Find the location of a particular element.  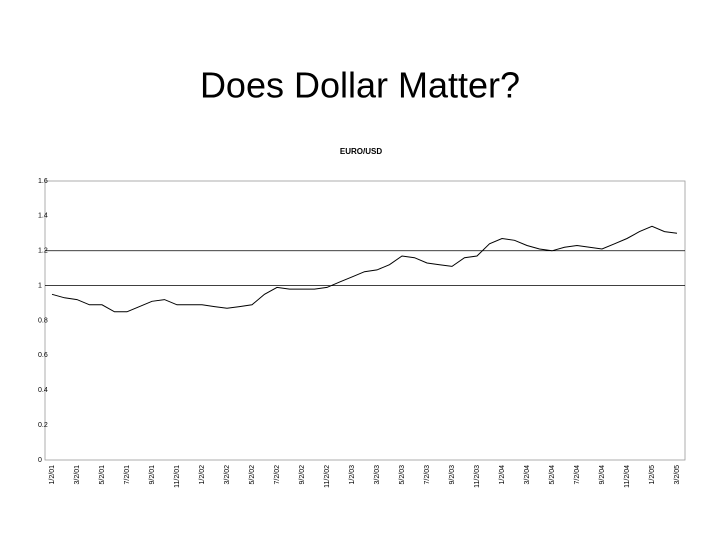

x-tick-label: 9/2/03 is located at coordinates (452, 475).